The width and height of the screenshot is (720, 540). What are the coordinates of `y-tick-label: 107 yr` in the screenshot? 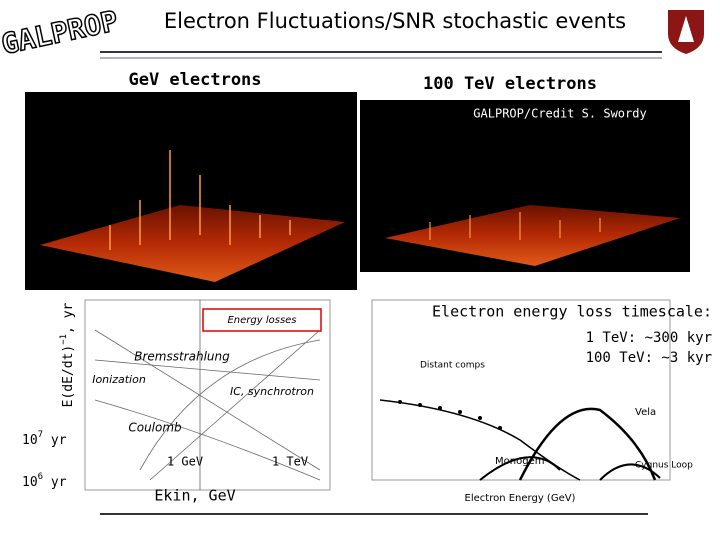 It's located at (44, 439).